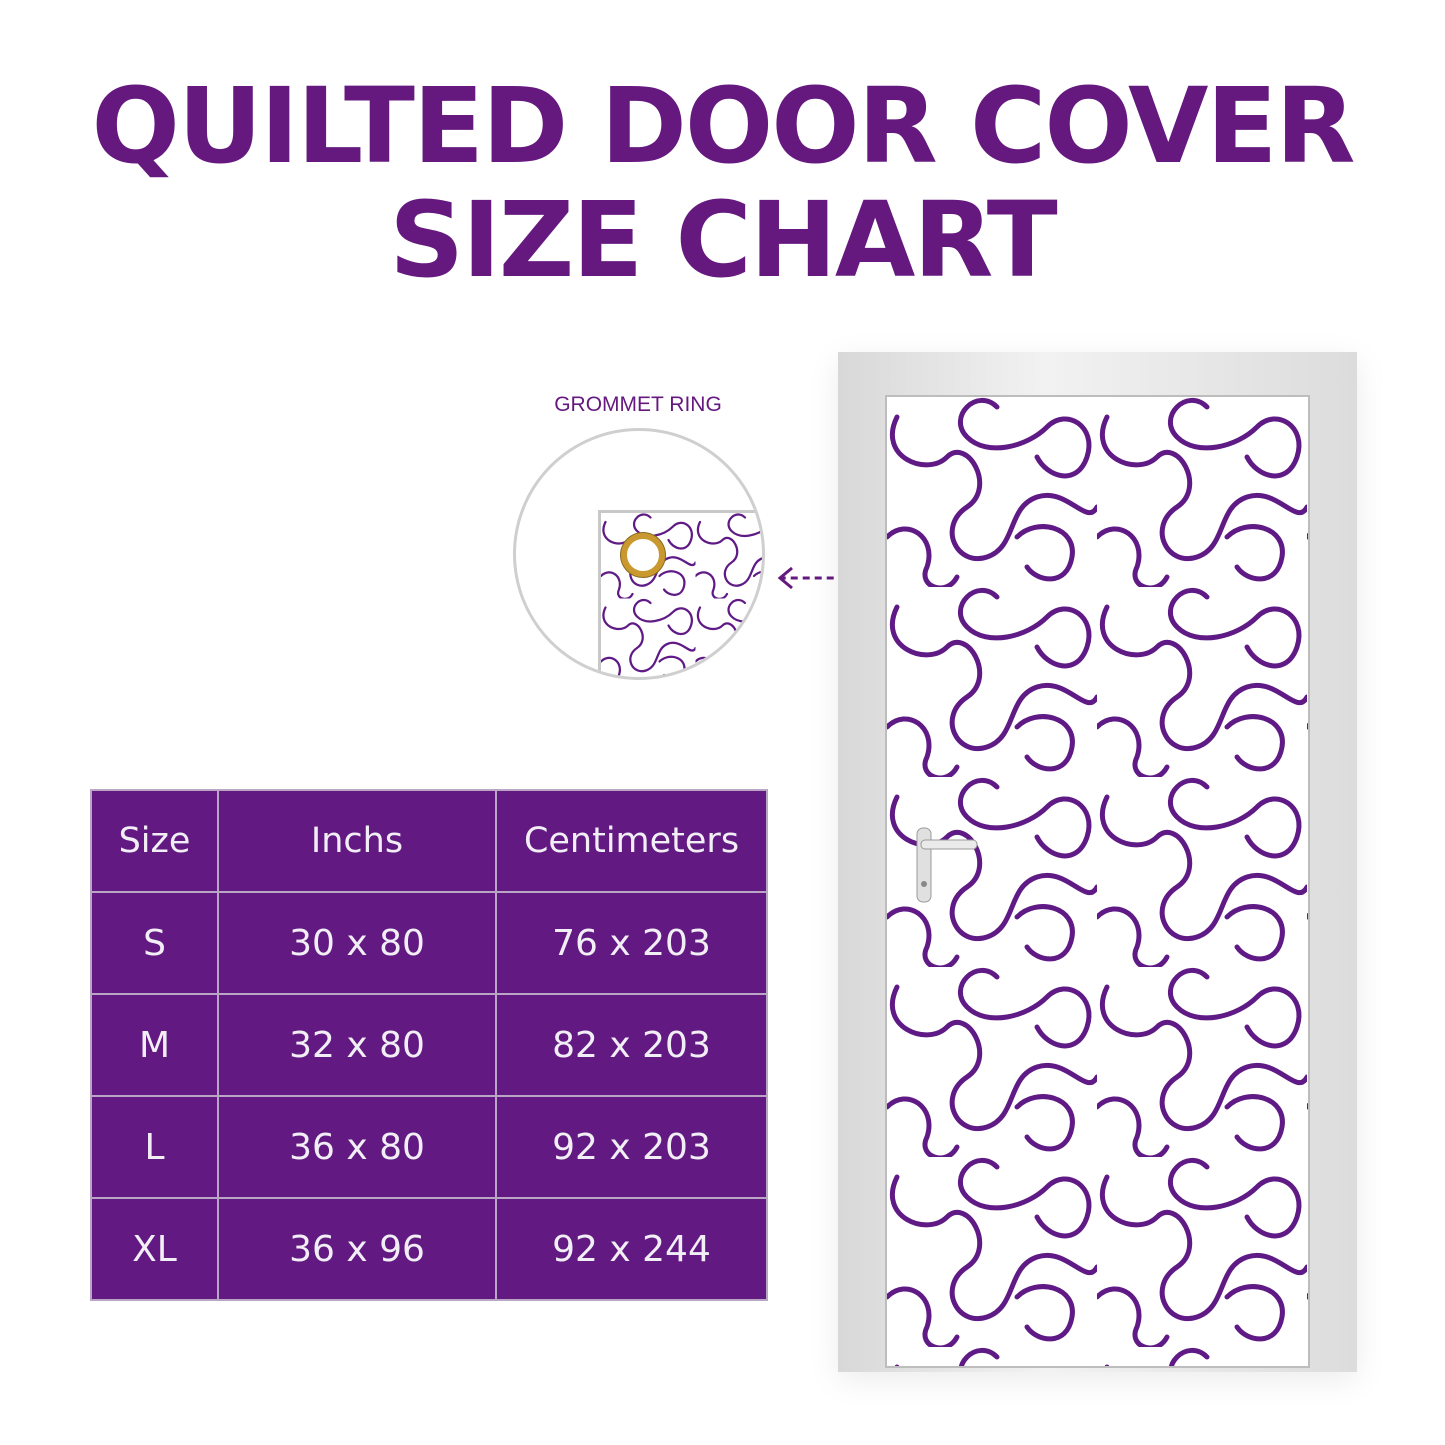  I want to click on table-row: XL 36 x 96 92 x 244, so click(429, 1249).